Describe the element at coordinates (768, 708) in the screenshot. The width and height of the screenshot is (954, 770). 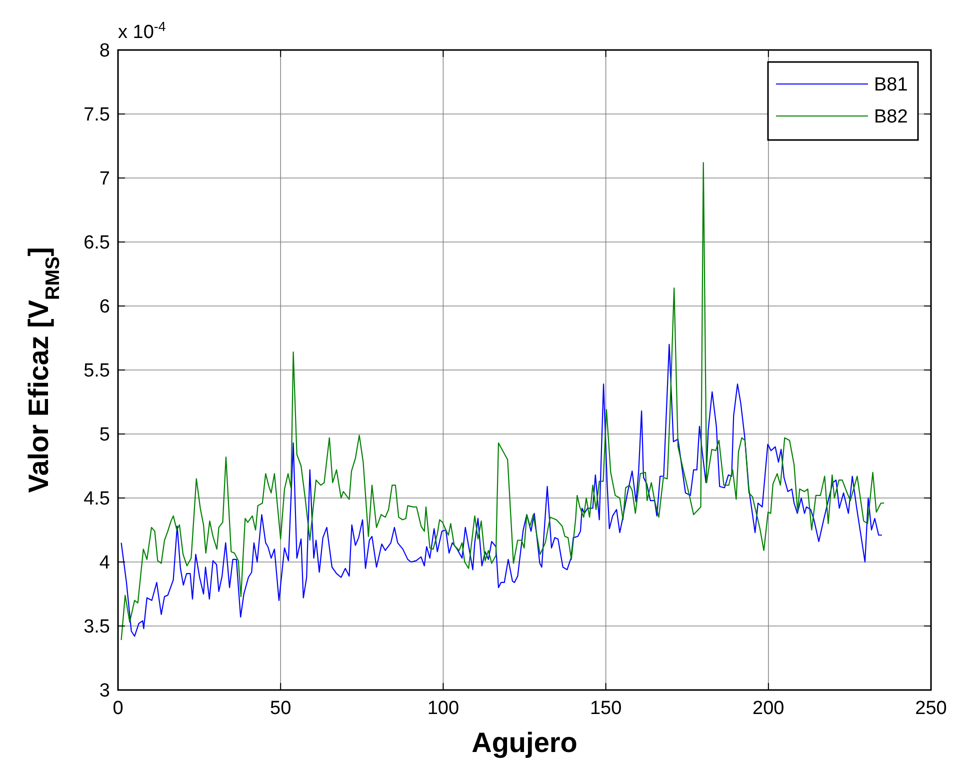
I see `x-tick-label: 200` at that location.